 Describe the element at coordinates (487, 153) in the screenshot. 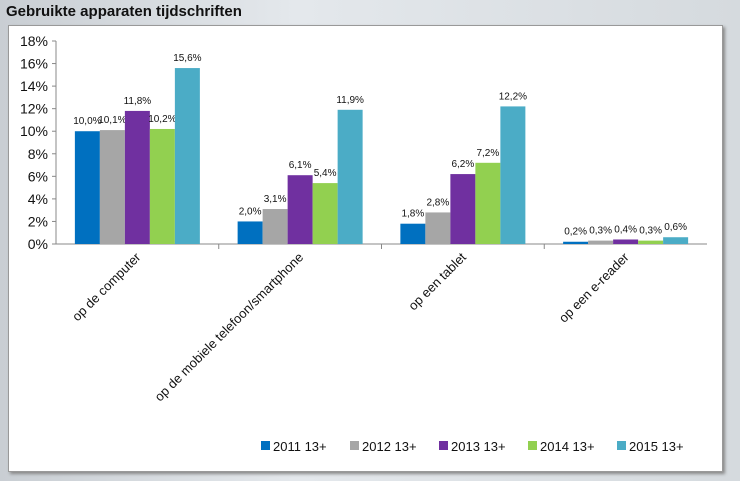

I see `data-label: 7,2%` at that location.